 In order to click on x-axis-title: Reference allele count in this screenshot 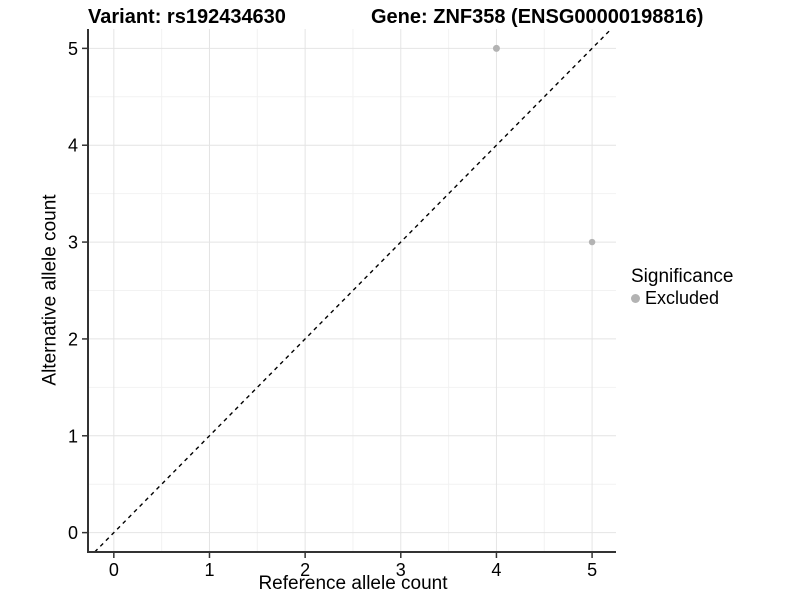, I will do `click(353, 583)`.